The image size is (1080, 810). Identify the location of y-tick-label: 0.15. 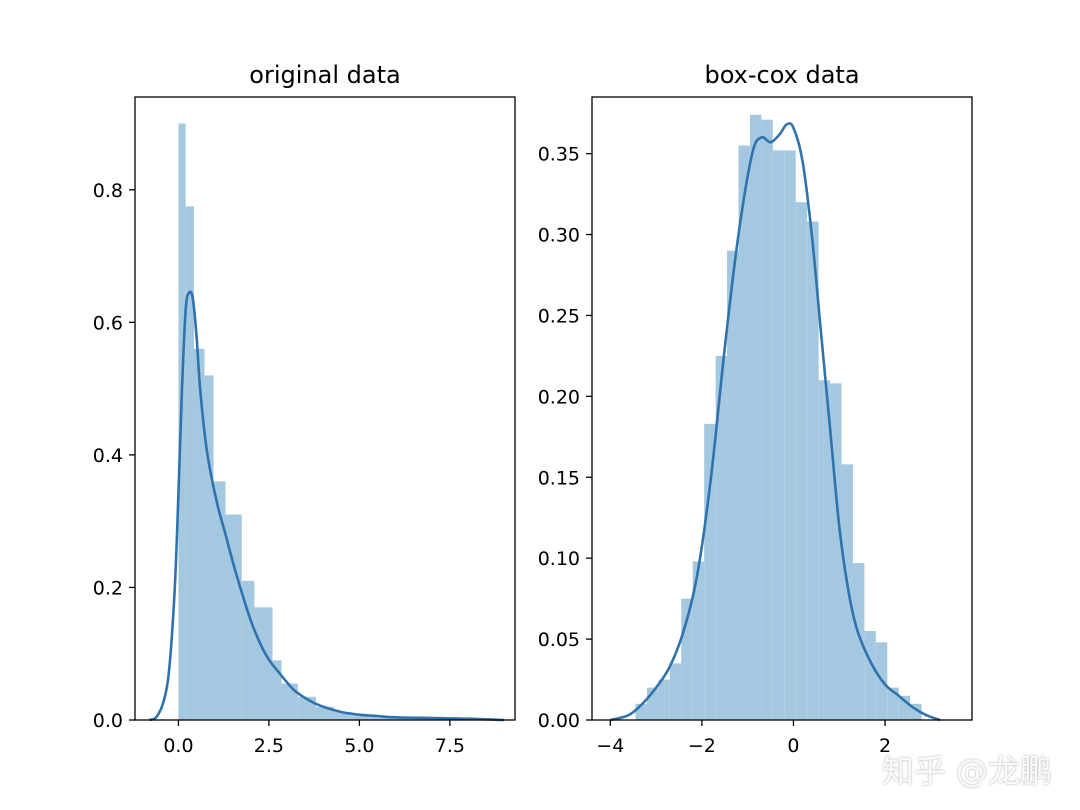
(559, 478).